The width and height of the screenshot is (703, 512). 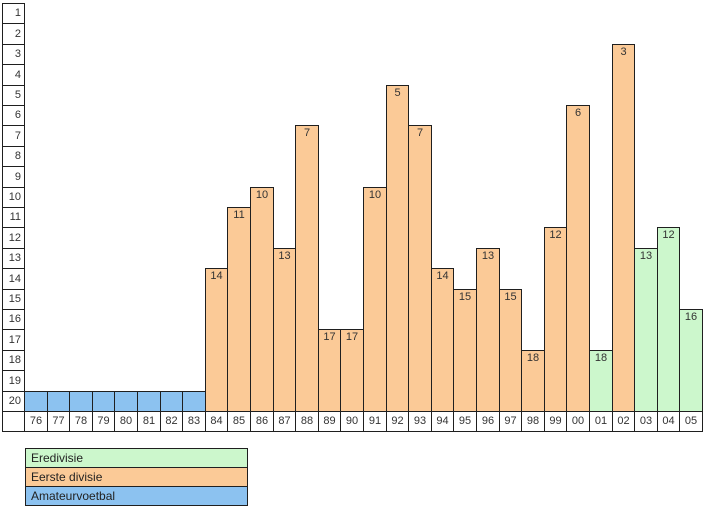 What do you see at coordinates (13, 54) in the screenshot?
I see `y-axis-cell-3: 3` at bounding box center [13, 54].